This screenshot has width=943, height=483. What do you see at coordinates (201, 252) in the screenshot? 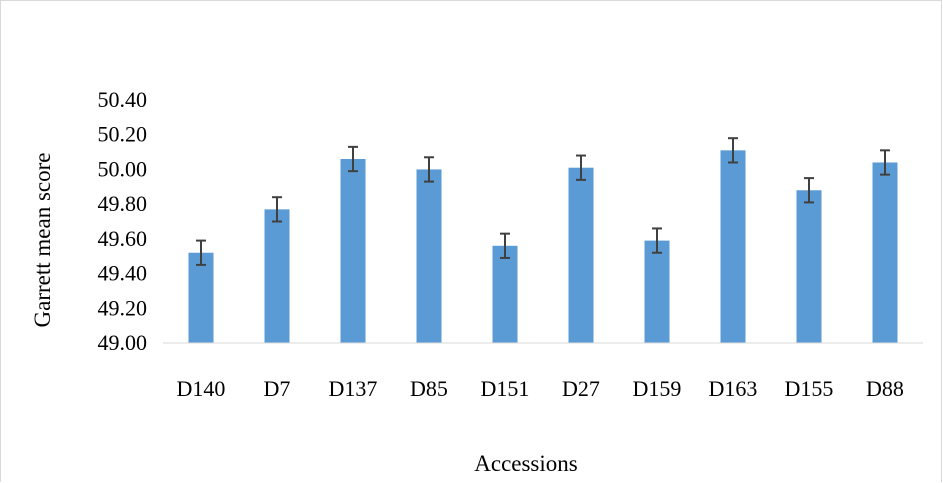
I see `error-bar-d140` at bounding box center [201, 252].